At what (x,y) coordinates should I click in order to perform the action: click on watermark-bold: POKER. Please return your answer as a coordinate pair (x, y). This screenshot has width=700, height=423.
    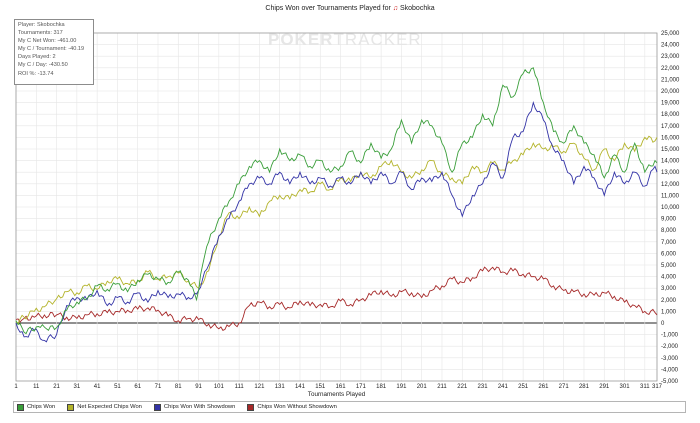
    Looking at the image, I should click on (301, 39).